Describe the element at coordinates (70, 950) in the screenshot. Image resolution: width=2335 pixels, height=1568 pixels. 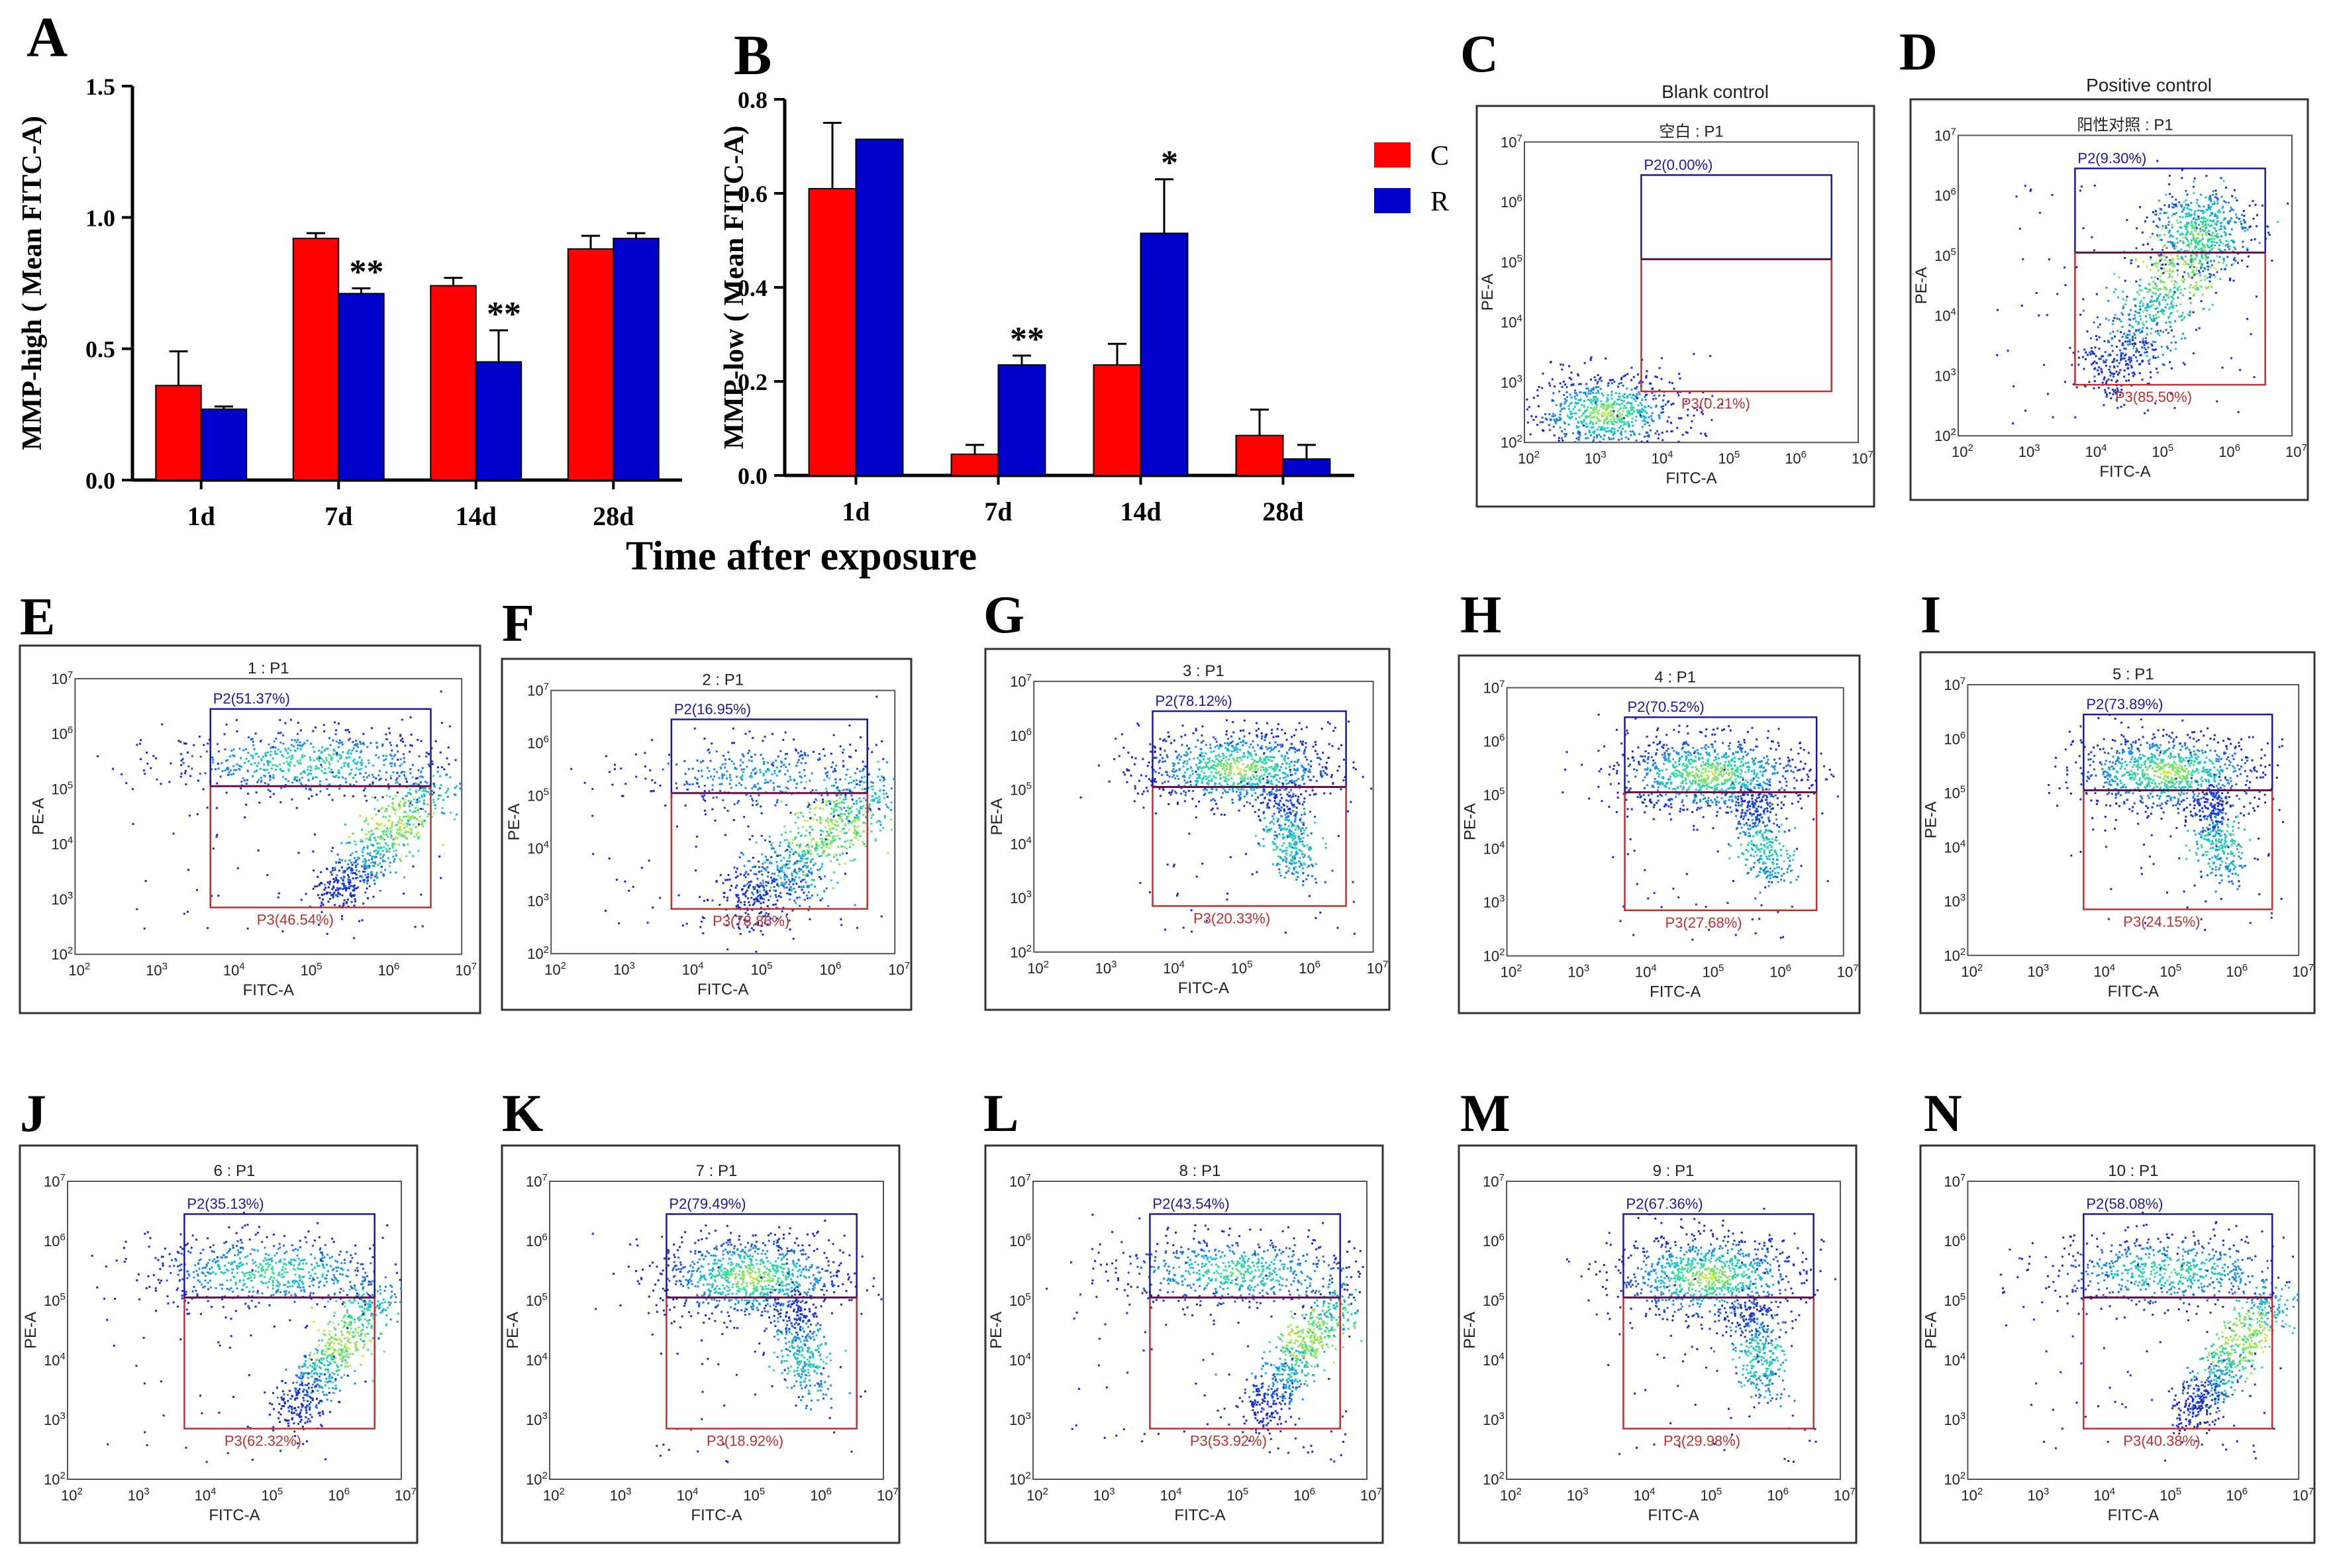
I see `tick-exponent: 2` at that location.